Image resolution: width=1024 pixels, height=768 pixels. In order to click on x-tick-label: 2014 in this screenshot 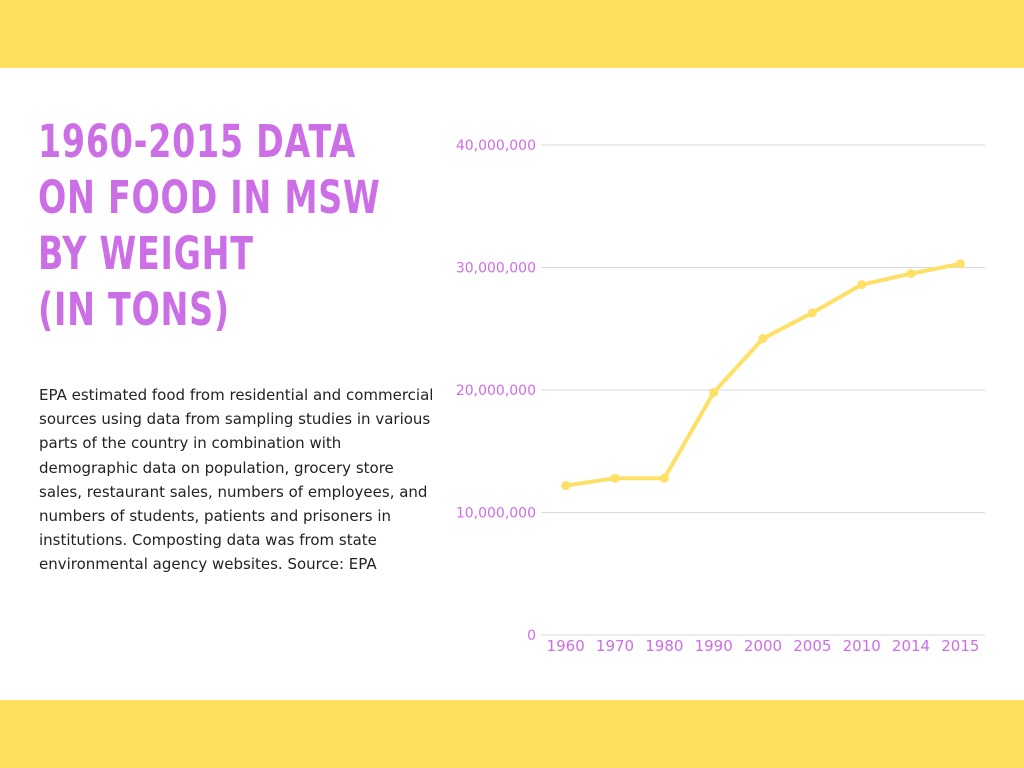, I will do `click(911, 646)`.